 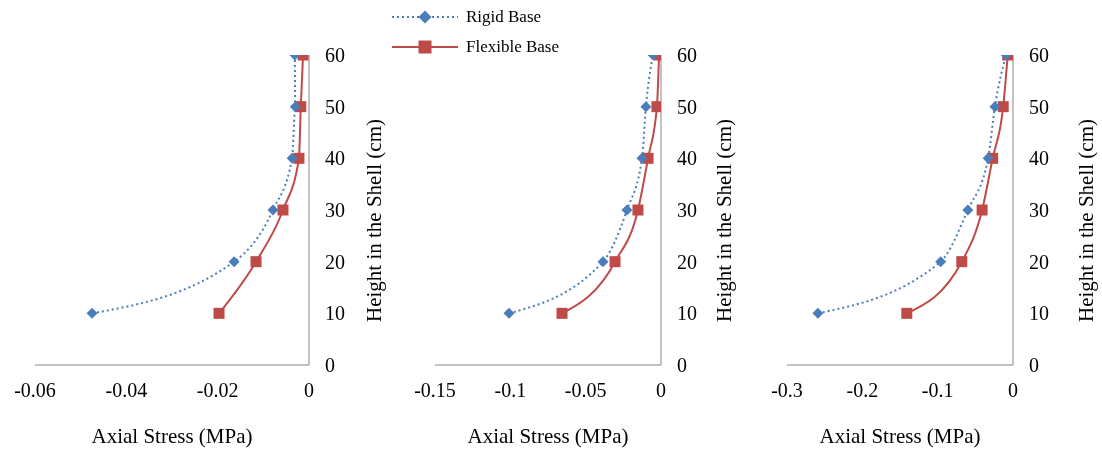 I want to click on legend-label: Flexible Base, so click(x=513, y=47).